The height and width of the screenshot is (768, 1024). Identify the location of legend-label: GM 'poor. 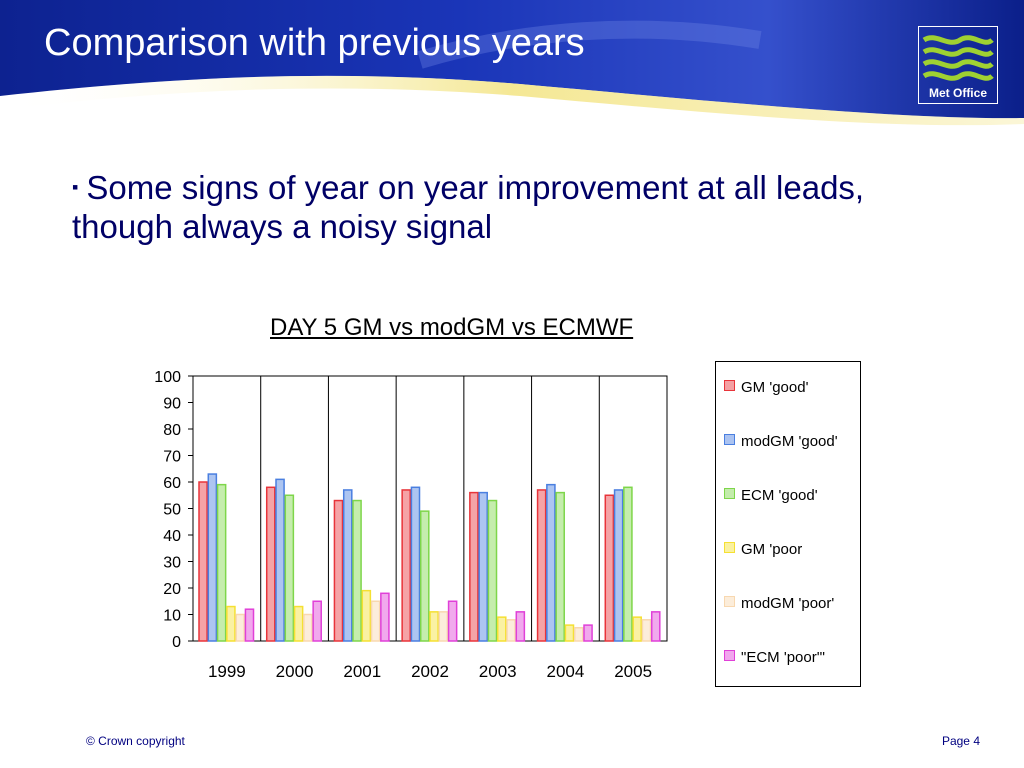
(772, 549).